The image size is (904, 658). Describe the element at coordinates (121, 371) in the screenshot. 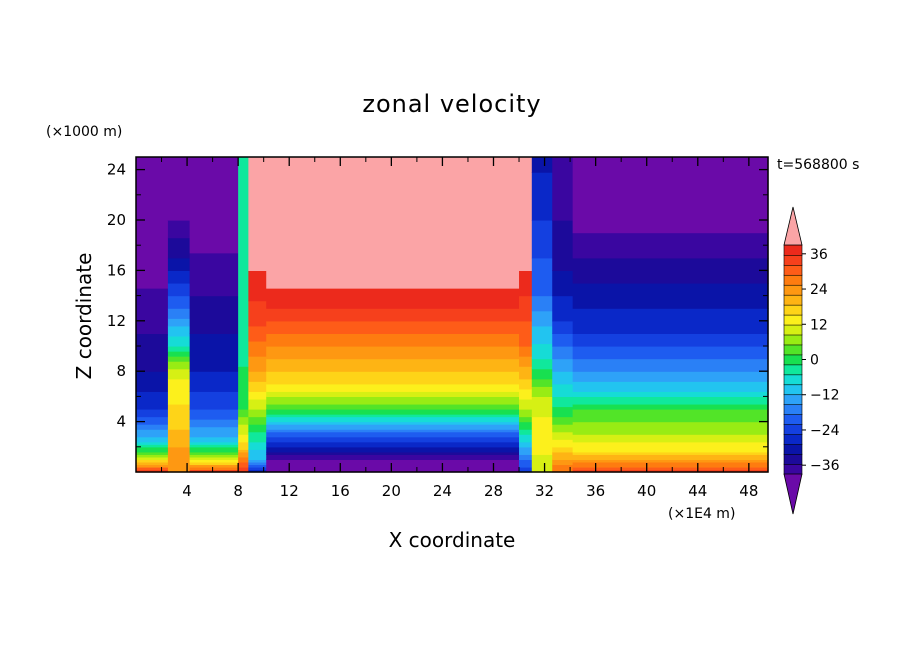

I see `y-tick-label: 8` at that location.